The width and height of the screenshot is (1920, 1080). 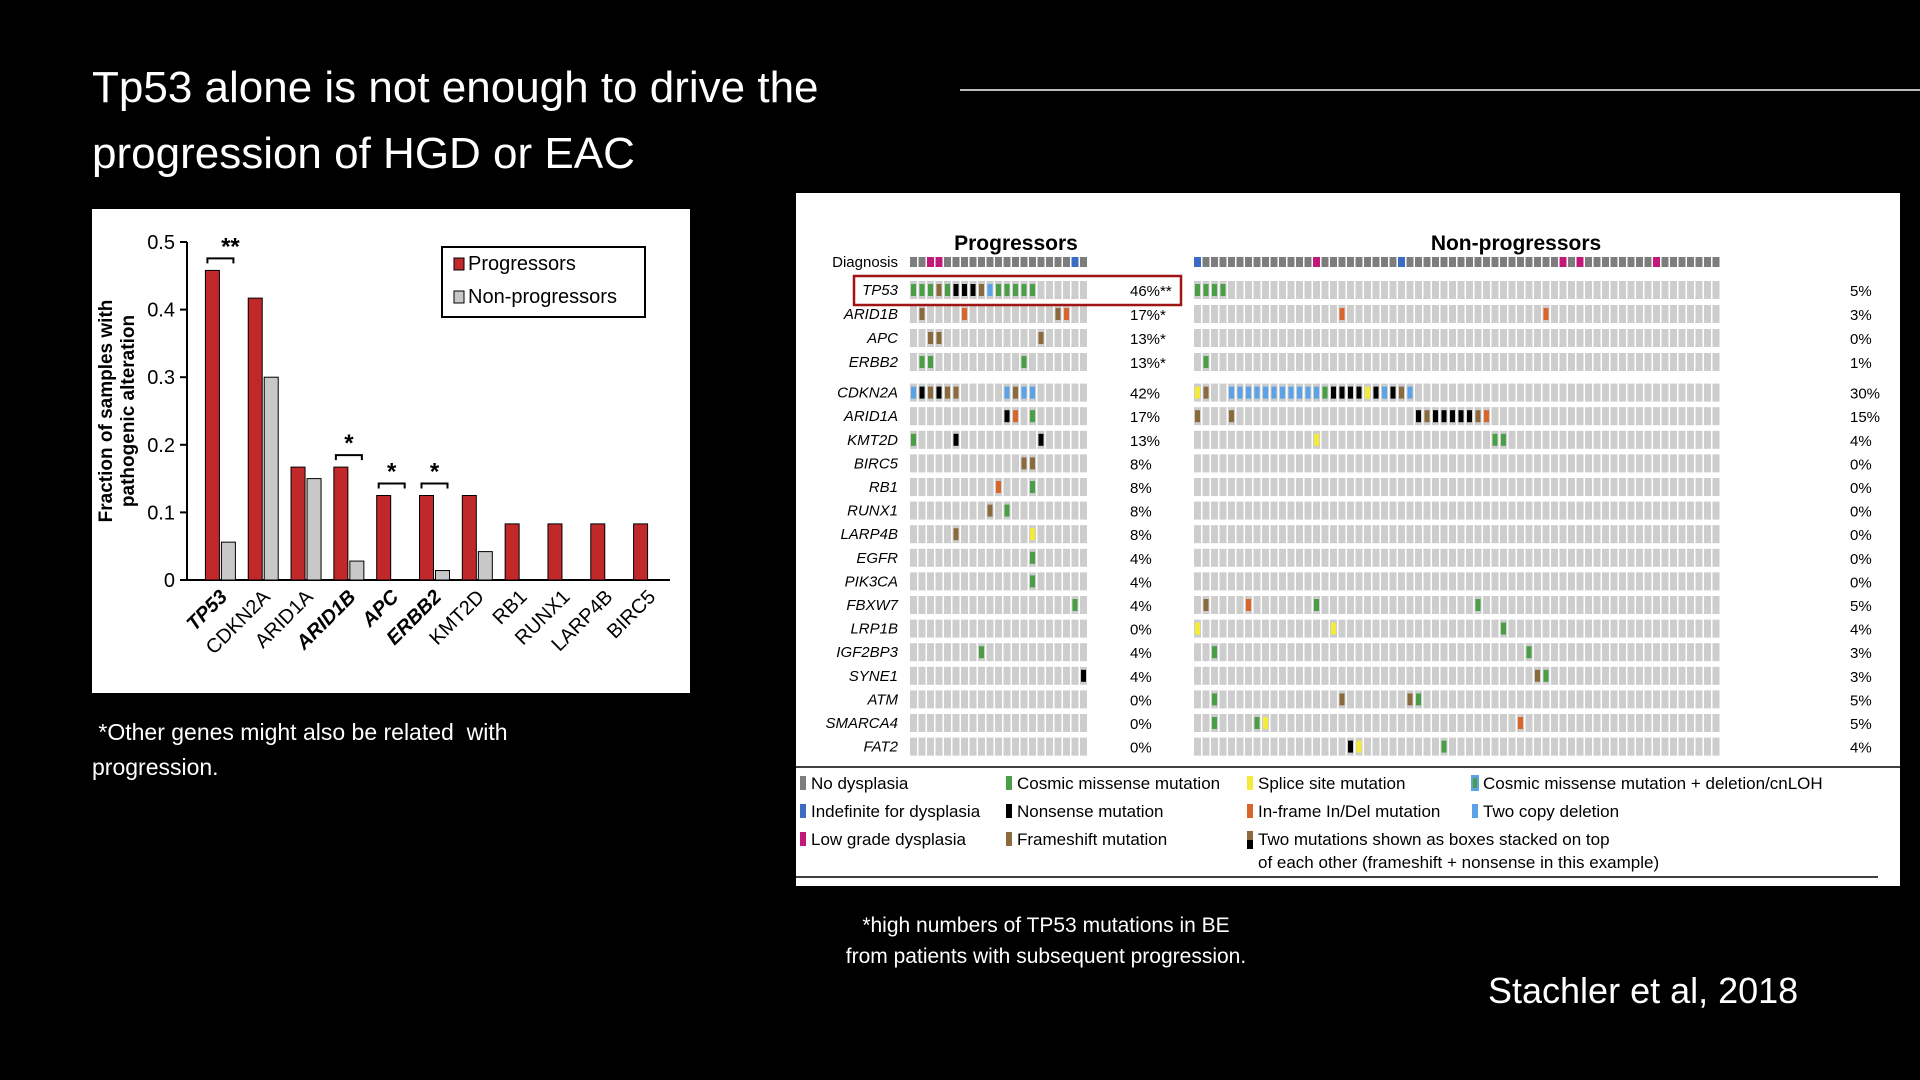 I want to click on gene-label: APC, so click(x=882, y=338).